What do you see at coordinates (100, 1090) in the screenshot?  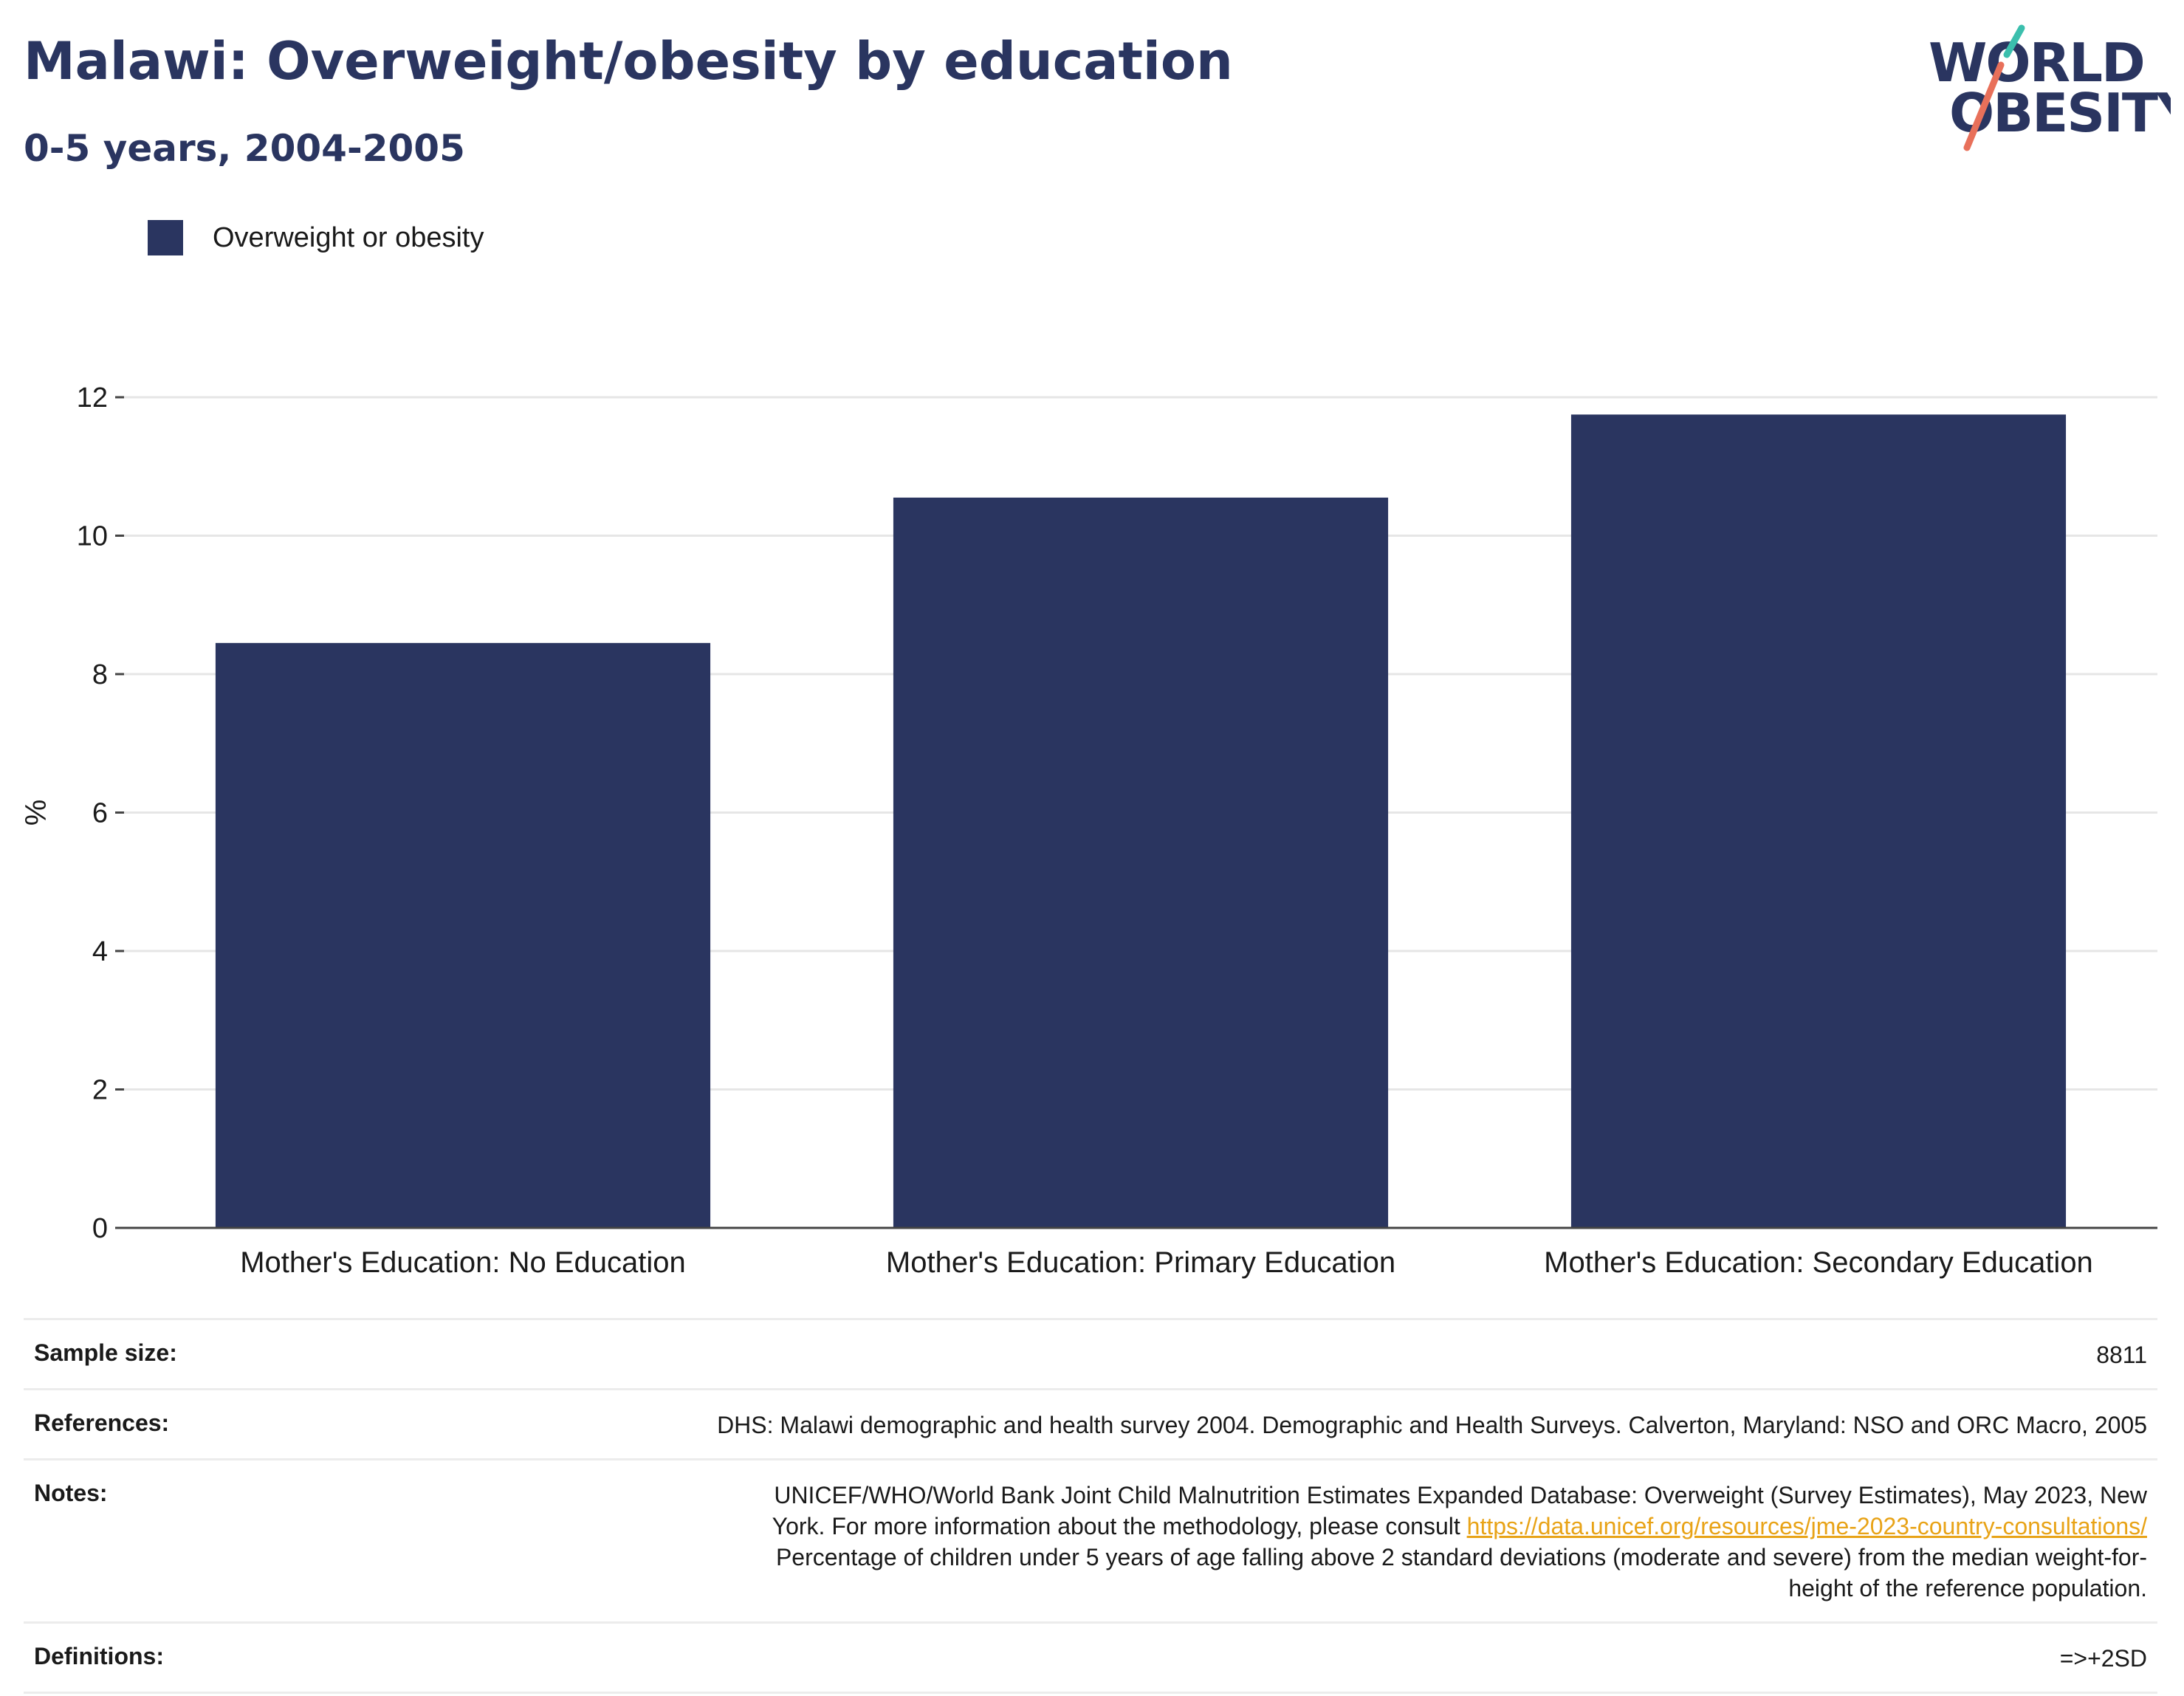 I see `y-tick-label: 2` at bounding box center [100, 1090].